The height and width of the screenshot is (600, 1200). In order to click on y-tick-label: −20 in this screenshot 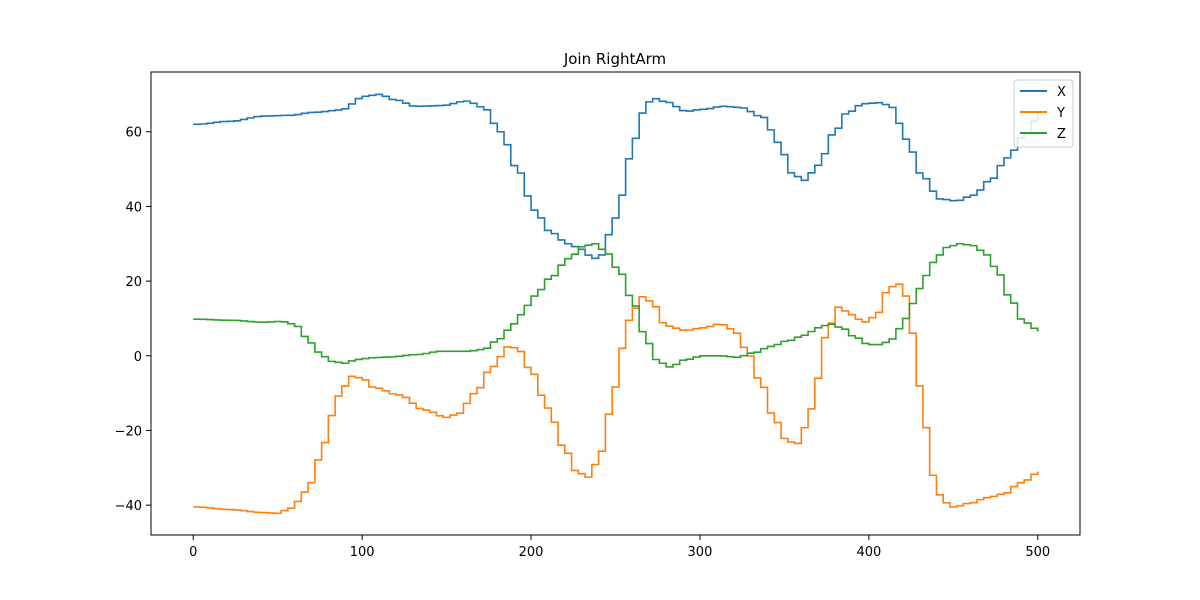, I will do `click(128, 431)`.